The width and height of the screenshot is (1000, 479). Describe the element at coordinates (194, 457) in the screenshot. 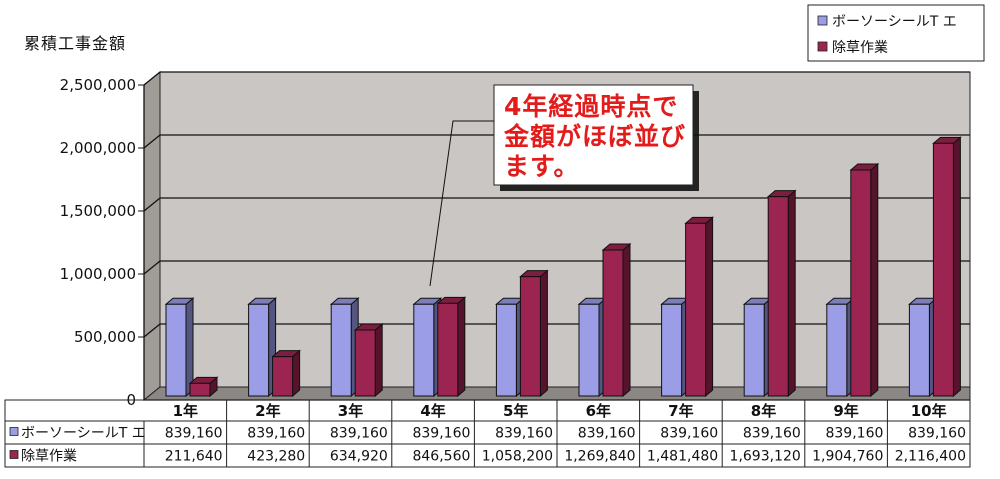

I see `table-cell: 211,640` at that location.